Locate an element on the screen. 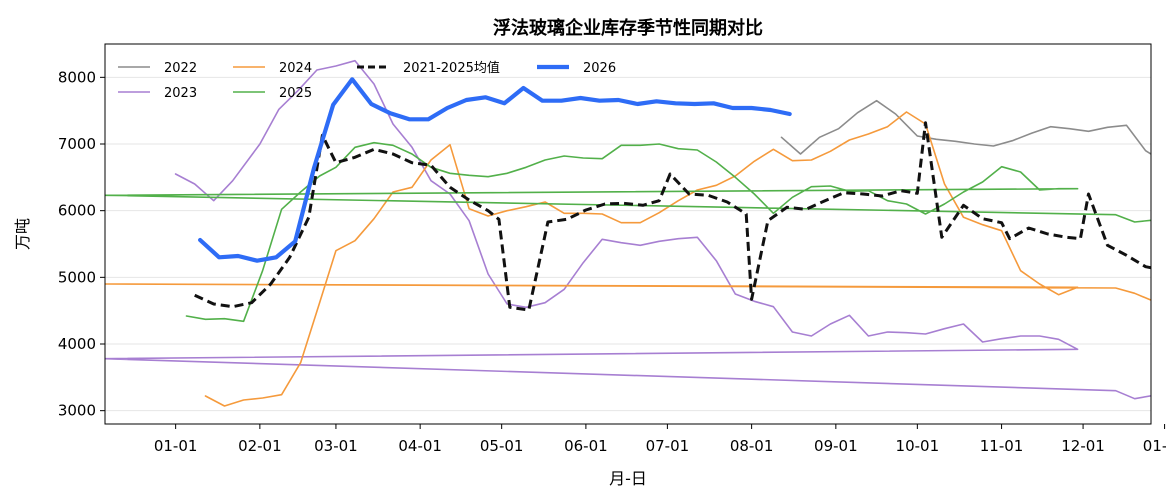 This screenshot has width=1166, height=503. legend-label-2025: 2025 is located at coordinates (295, 93).